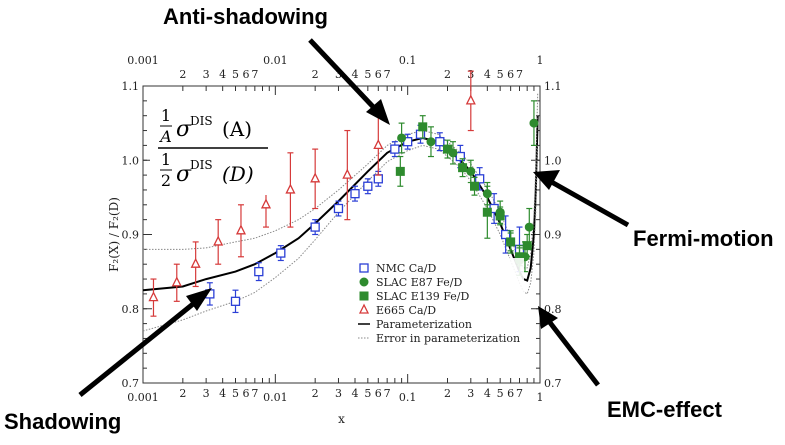 The image size is (785, 445). I want to click on x-tick-label-top: 0.01, so click(275, 60).